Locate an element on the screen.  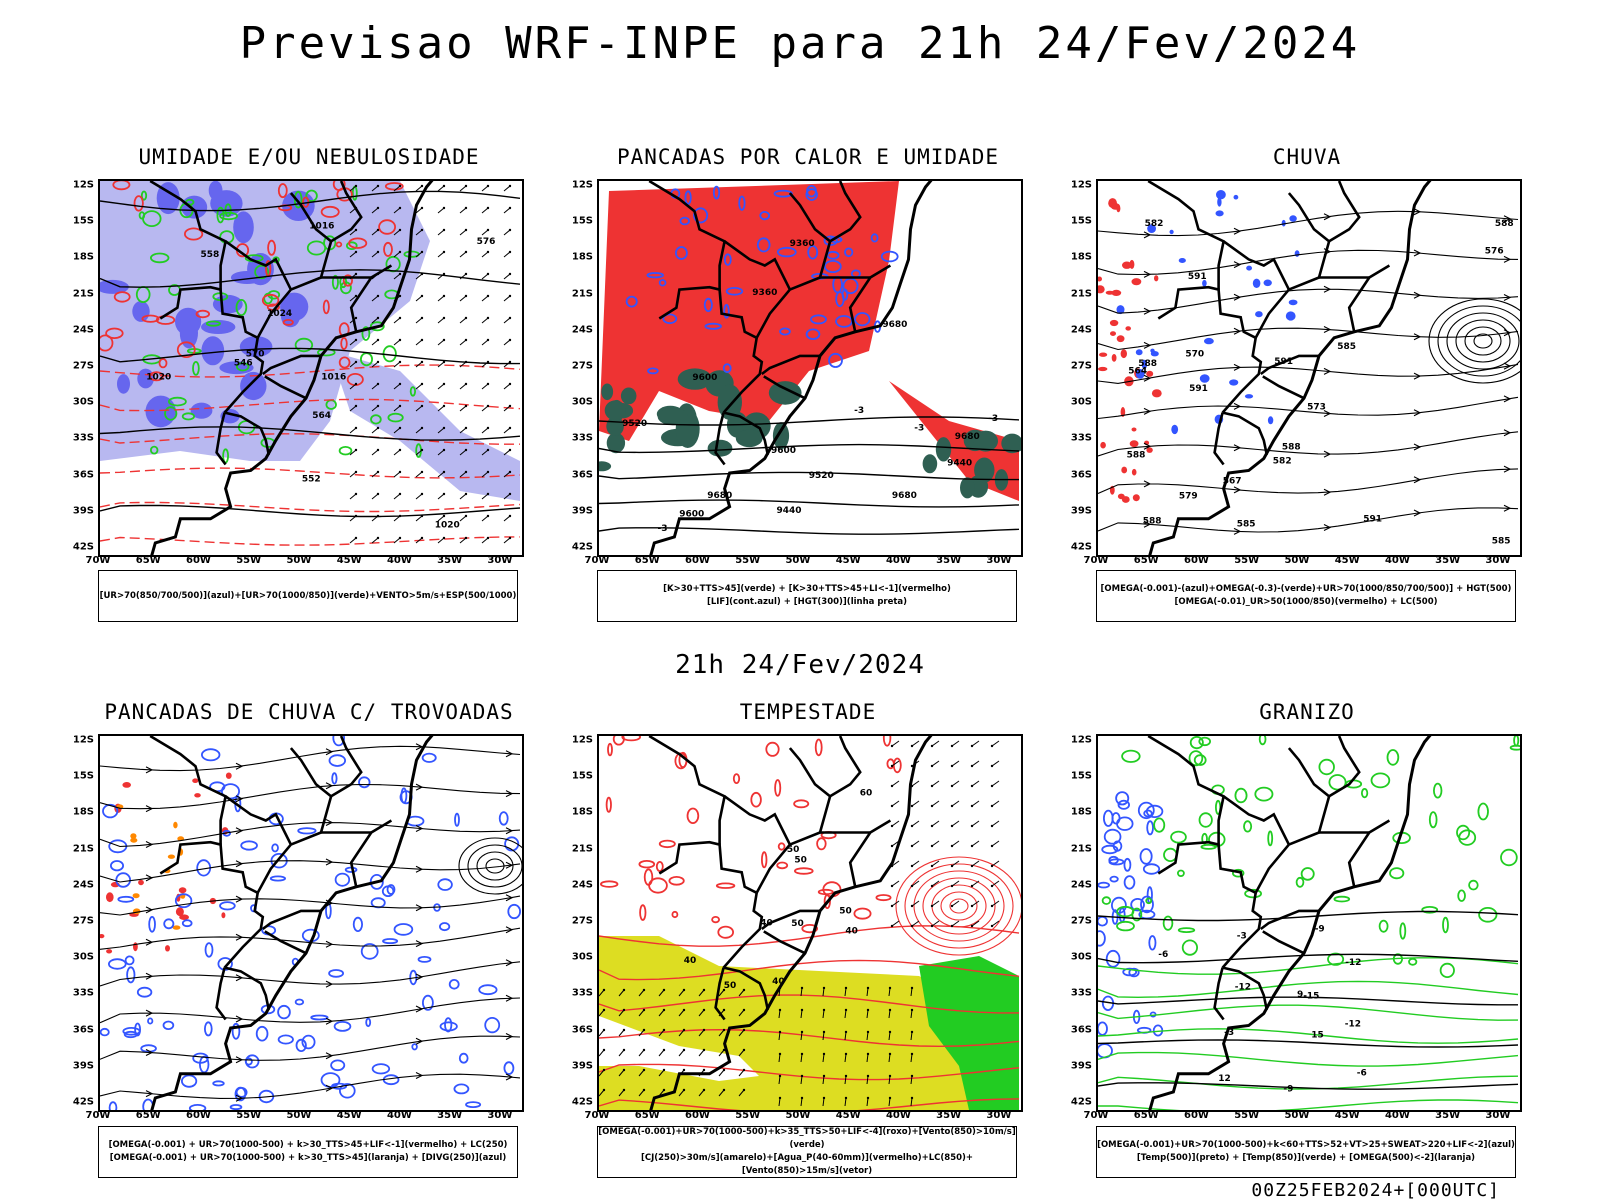
moist-instability-area is located at coordinates (967, 488).